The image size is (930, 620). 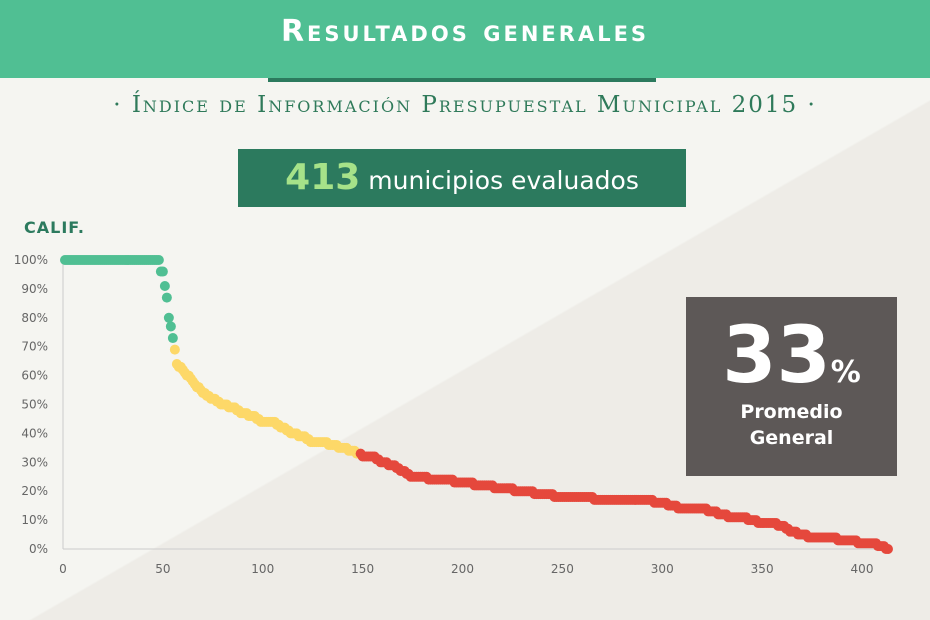 I want to click on x-tick-label: 200, so click(x=462, y=569).